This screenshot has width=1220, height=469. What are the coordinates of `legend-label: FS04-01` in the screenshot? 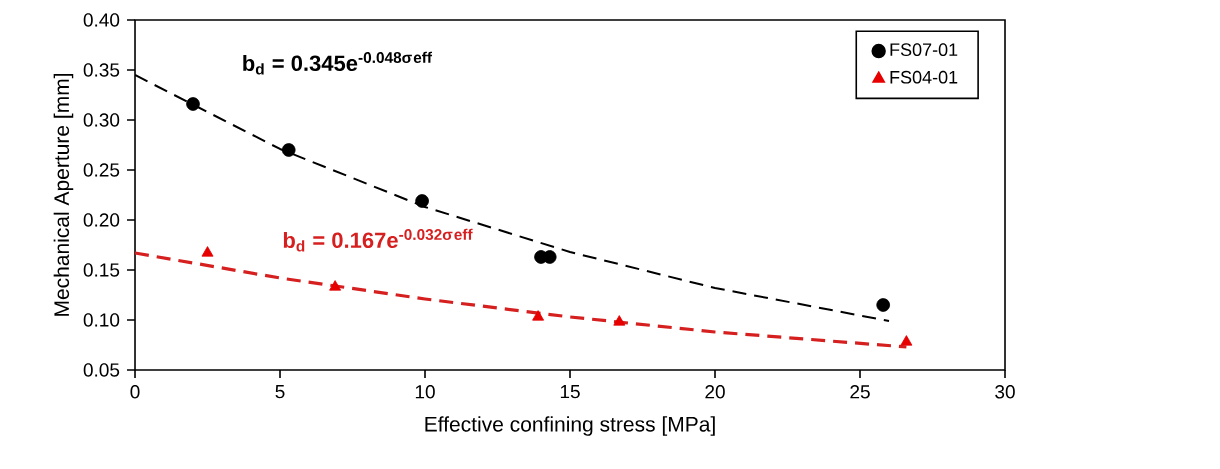 It's located at (924, 77).